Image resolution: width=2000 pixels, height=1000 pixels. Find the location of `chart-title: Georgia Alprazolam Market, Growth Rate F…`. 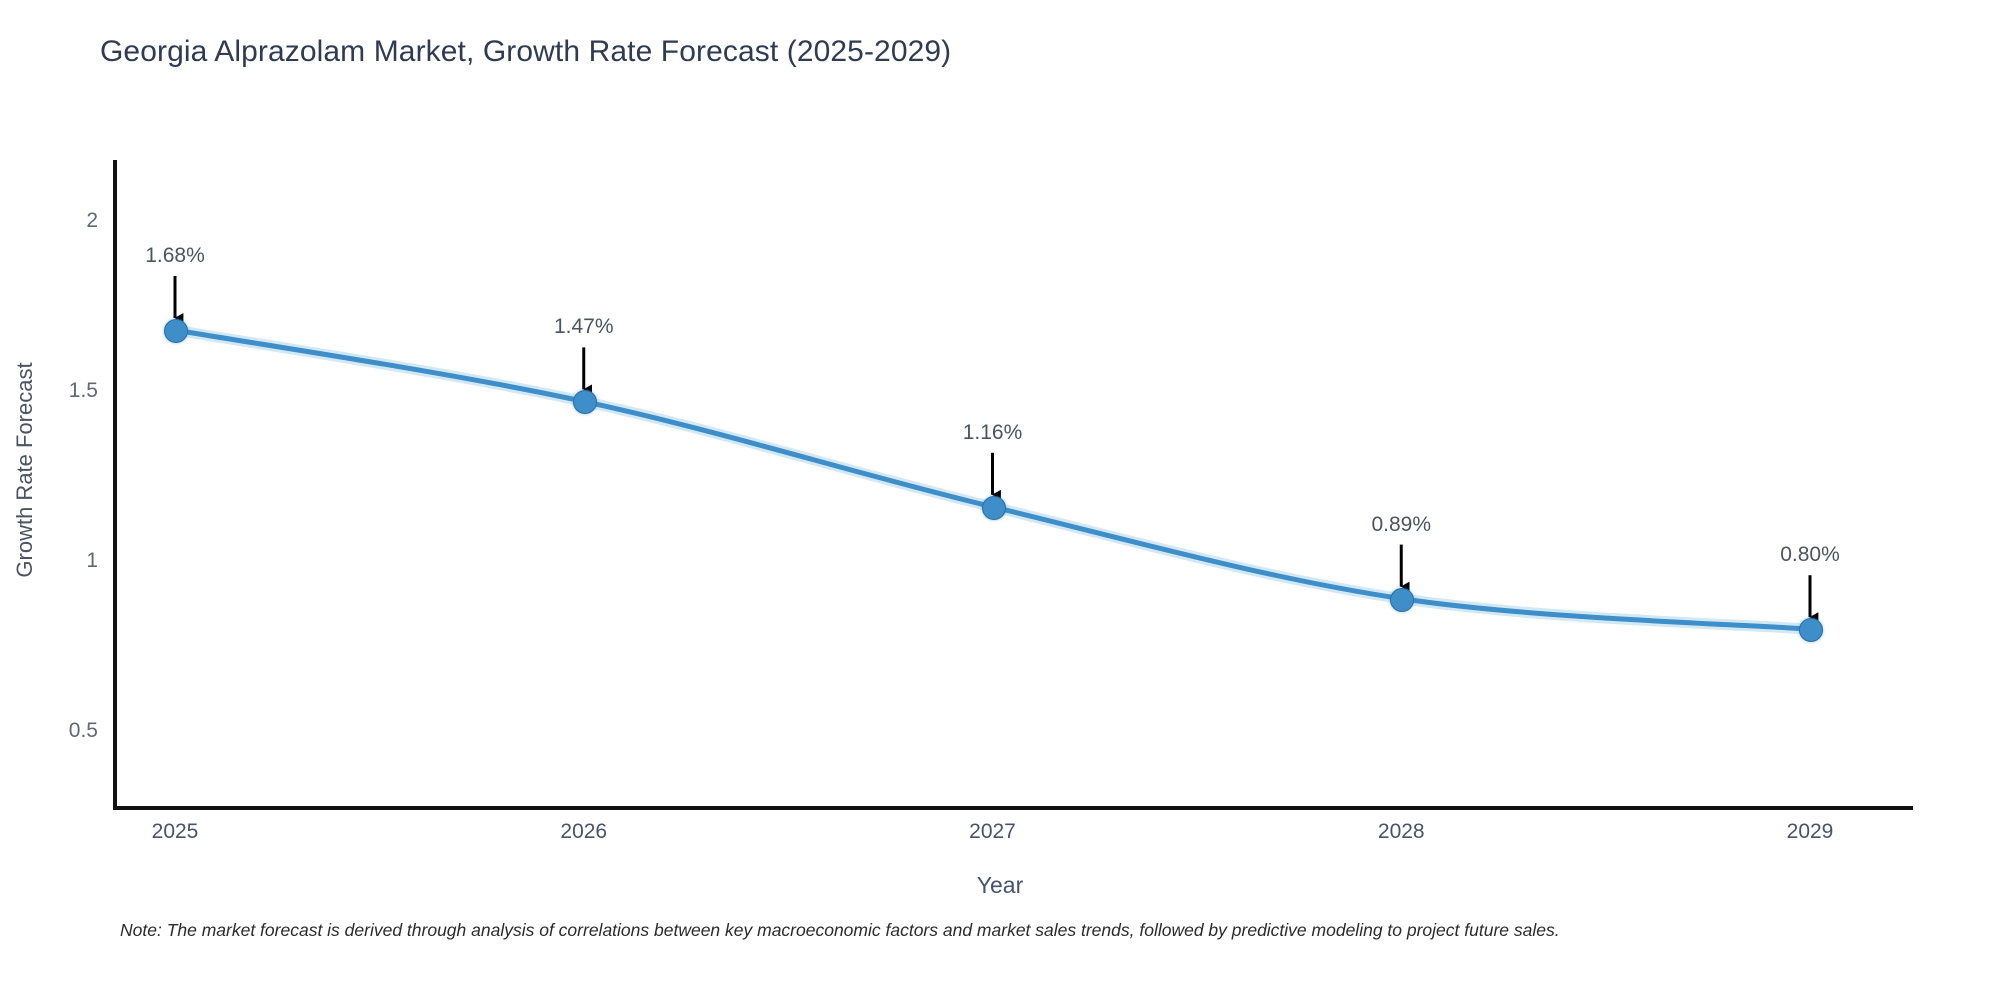

chart-title: Georgia Alprazolam Market, Growth Rate F… is located at coordinates (526, 51).